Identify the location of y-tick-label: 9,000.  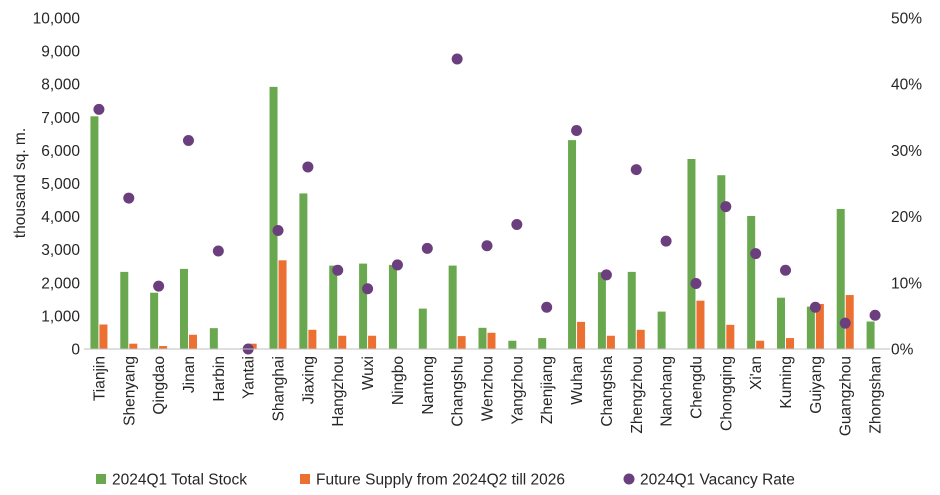
(60, 52).